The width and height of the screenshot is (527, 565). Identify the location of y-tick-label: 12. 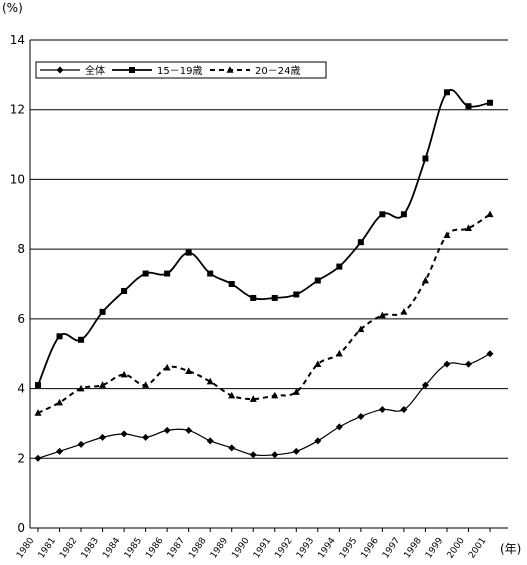
(17, 110).